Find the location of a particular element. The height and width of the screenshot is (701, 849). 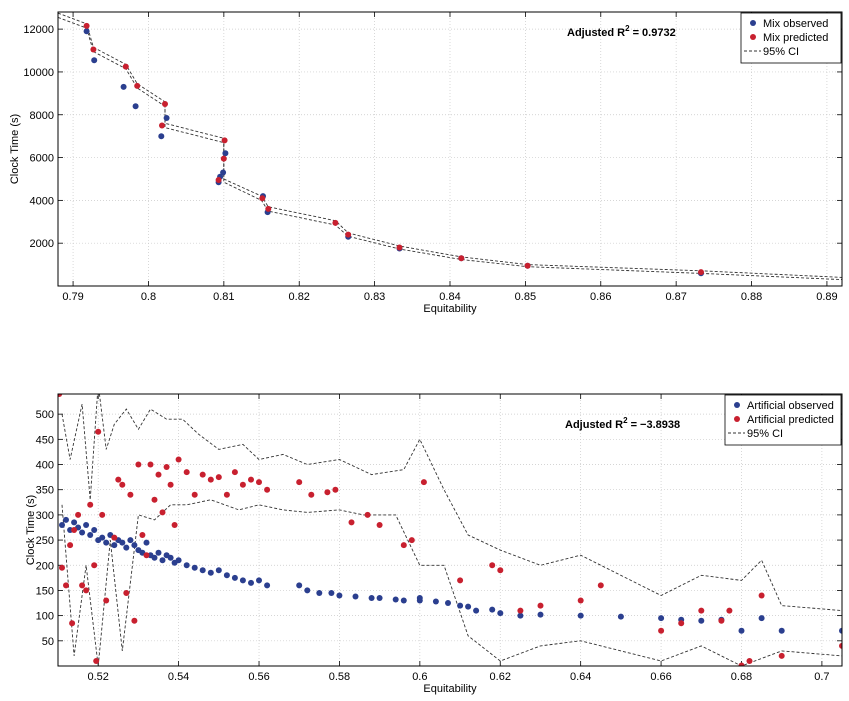

legend-box is located at coordinates (791, 38).